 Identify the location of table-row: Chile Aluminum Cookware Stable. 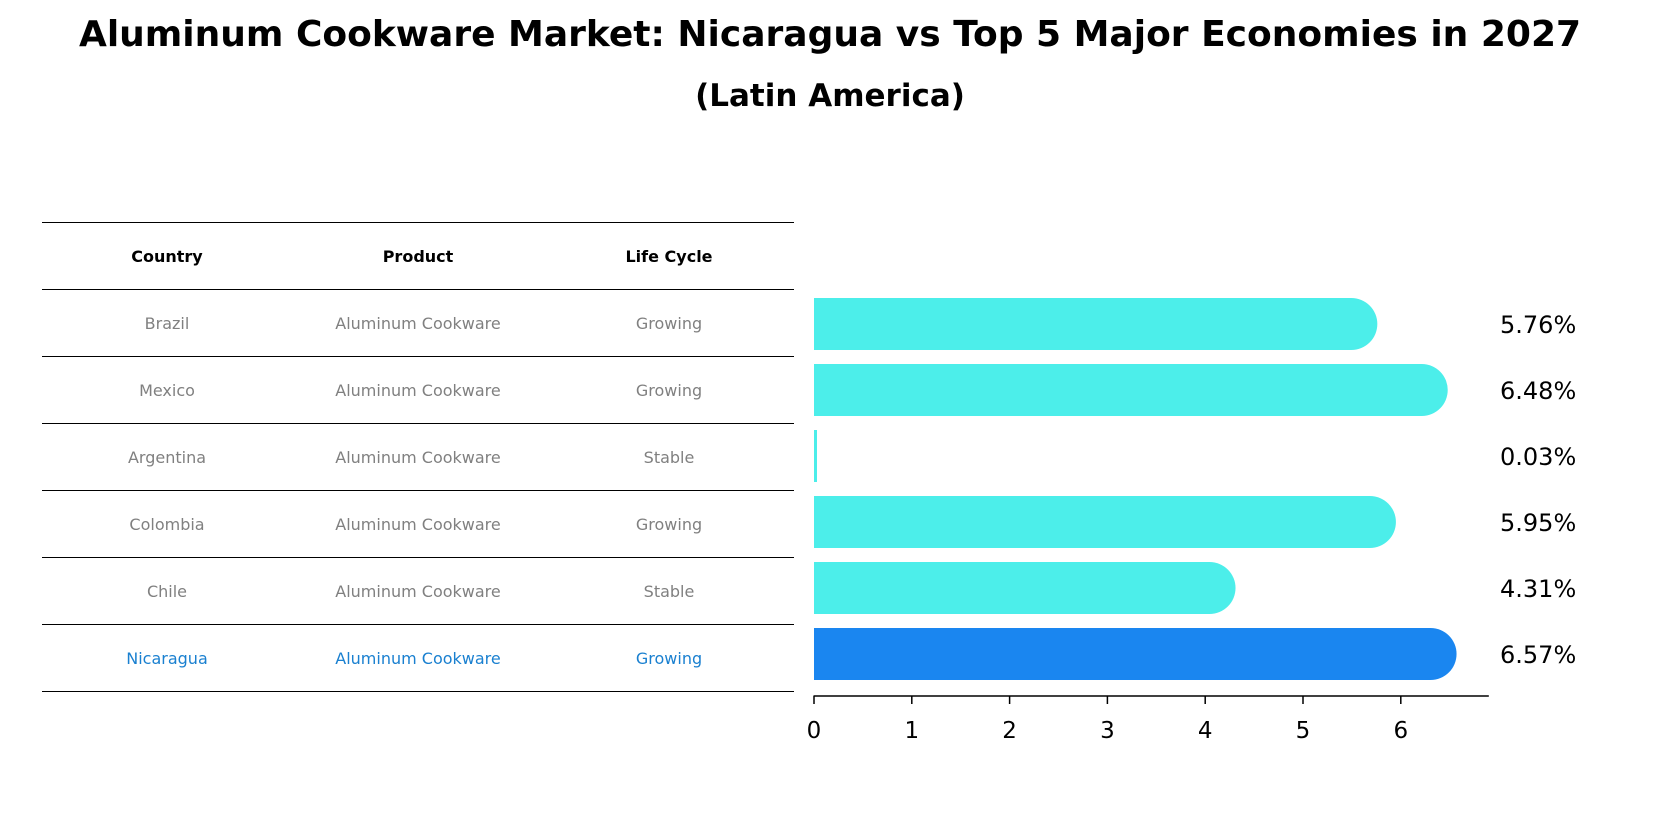
(418, 591).